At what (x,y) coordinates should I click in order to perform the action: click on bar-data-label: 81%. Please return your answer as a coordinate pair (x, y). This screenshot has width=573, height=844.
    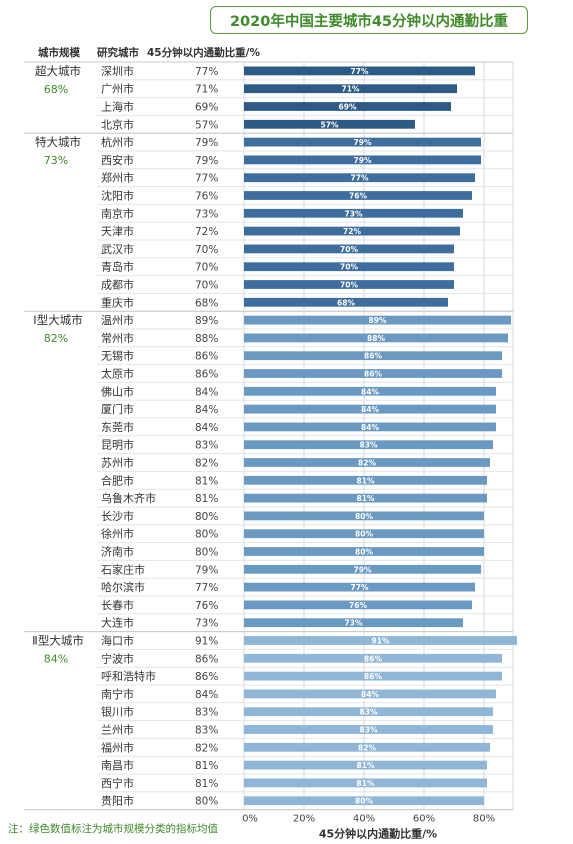
    Looking at the image, I should click on (366, 498).